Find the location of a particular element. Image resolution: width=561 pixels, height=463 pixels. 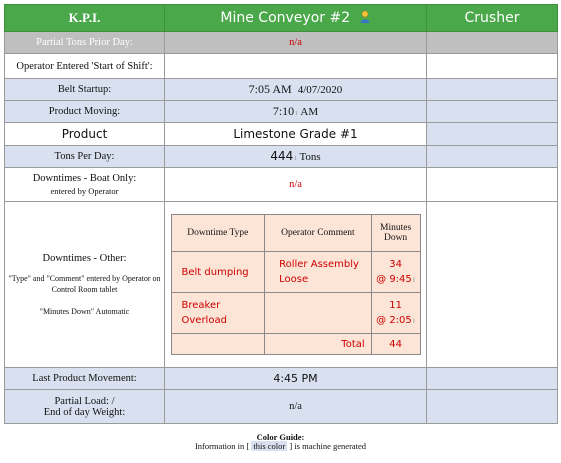

last-movement-label: Last Product Movement: is located at coordinates (84, 378).